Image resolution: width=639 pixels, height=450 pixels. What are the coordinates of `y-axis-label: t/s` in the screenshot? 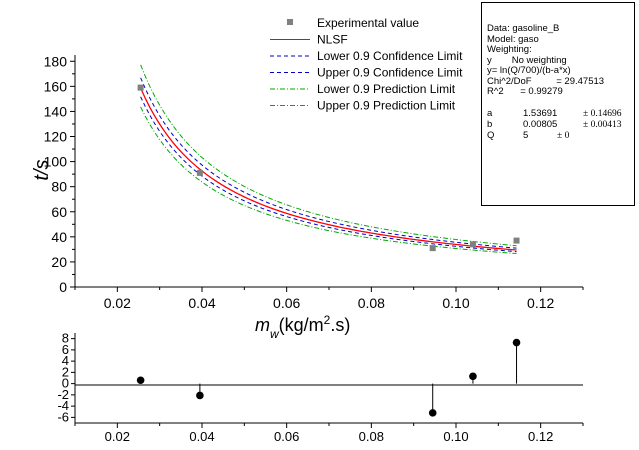 It's located at (42, 169).